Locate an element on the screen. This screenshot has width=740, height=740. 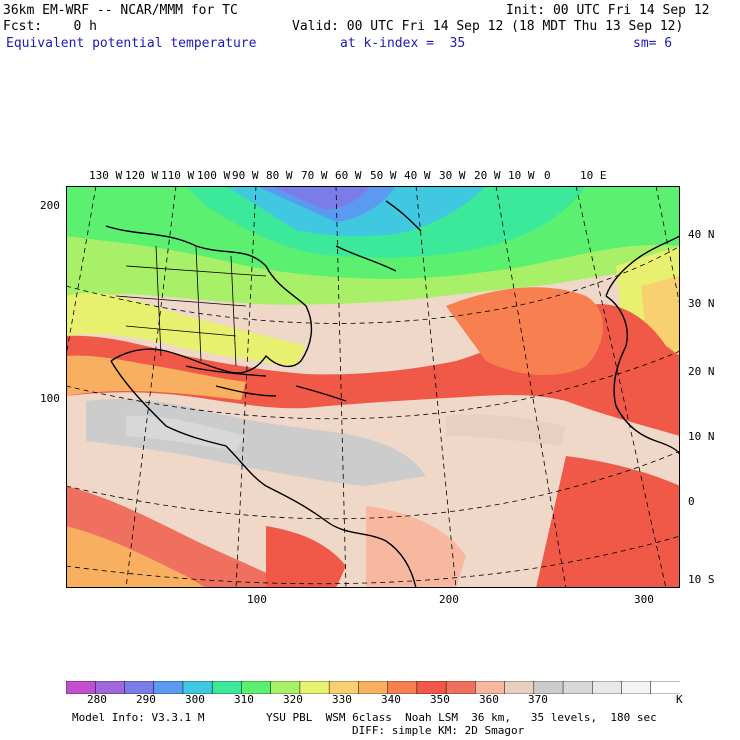
latitude-label: 30 N is located at coordinates (701, 303).